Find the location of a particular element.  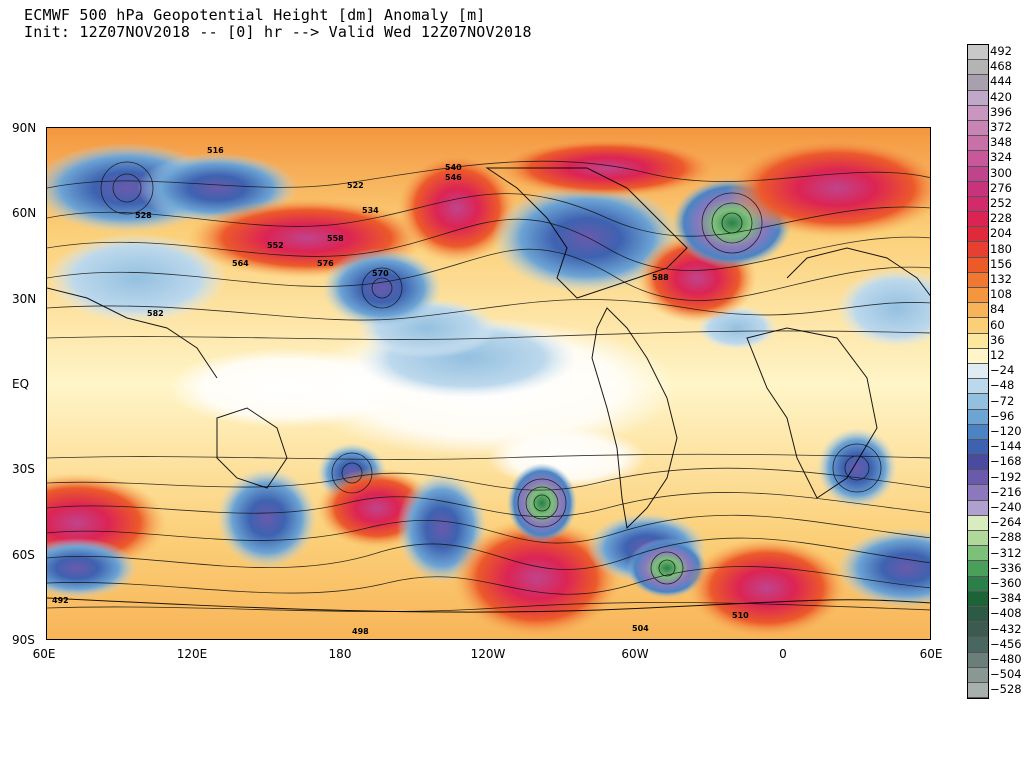

lon-label-0: 0 is located at coordinates (783, 654).